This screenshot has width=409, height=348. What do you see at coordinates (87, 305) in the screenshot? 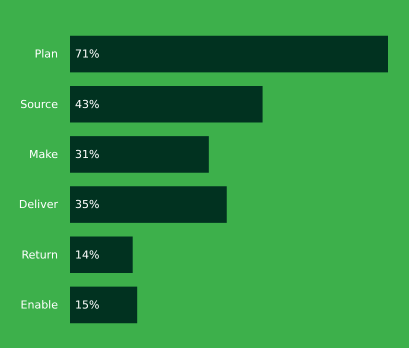
I see `data-label: 15%` at bounding box center [87, 305].